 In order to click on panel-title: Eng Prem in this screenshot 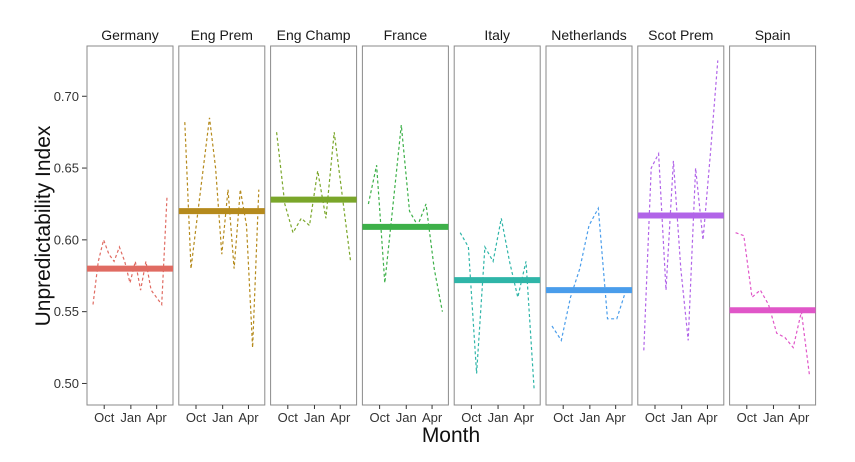, I will do `click(222, 35)`.